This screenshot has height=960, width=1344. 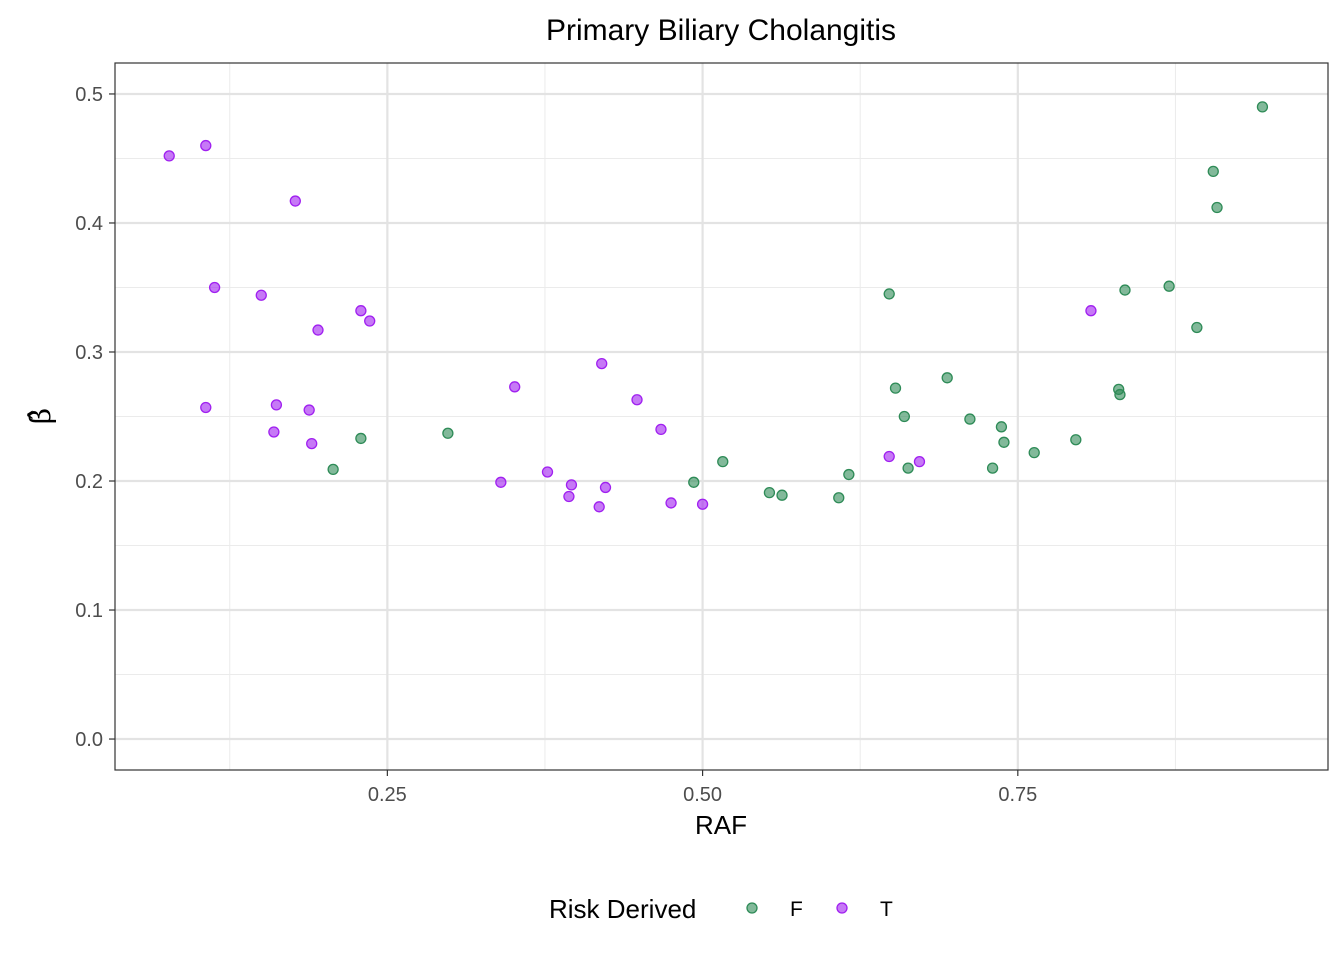 What do you see at coordinates (622, 909) in the screenshot?
I see `legend-title: Risk Derived` at bounding box center [622, 909].